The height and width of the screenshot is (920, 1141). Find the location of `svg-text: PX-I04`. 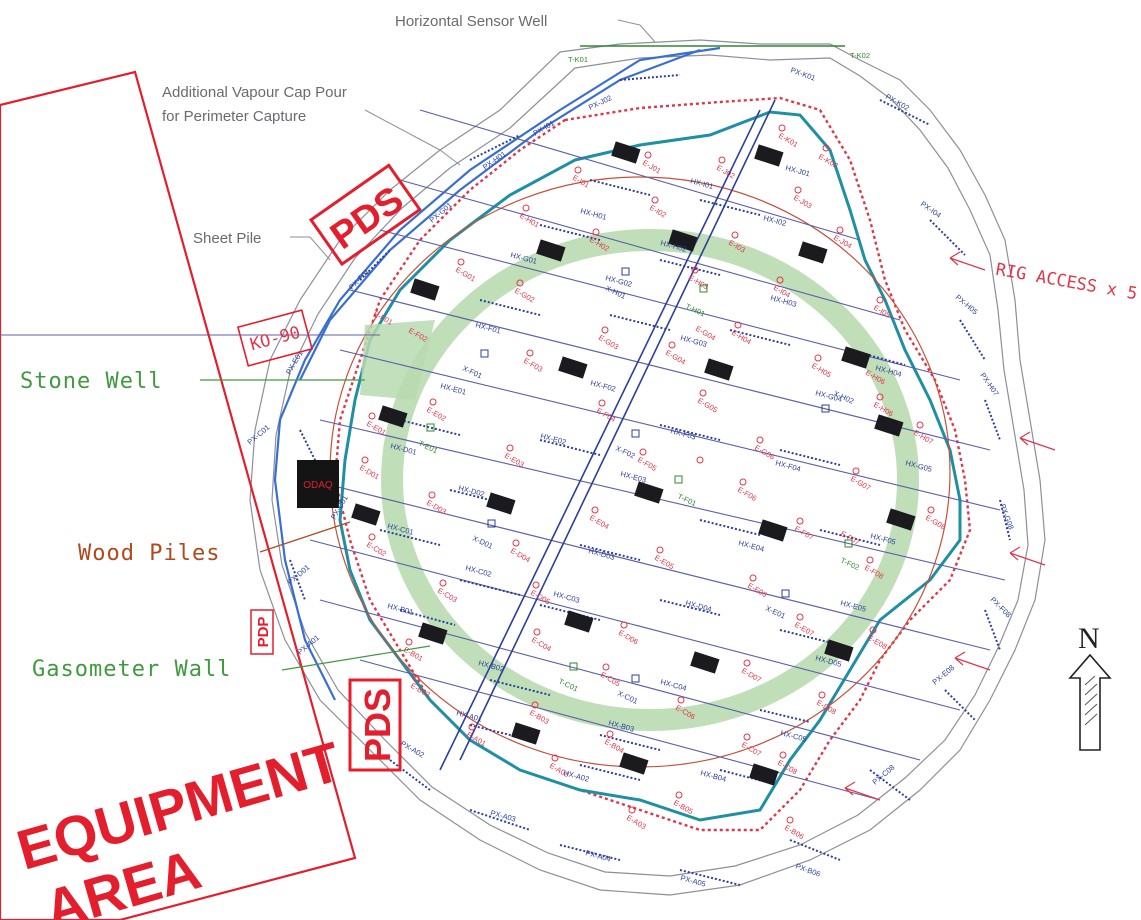

svg-text: PX-I04 is located at coordinates (931, 209).